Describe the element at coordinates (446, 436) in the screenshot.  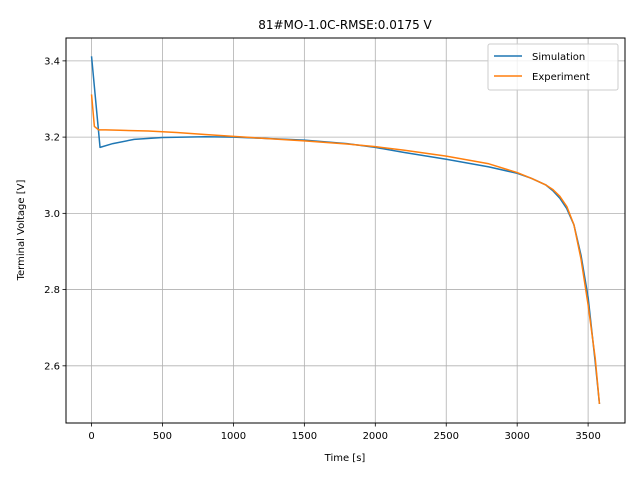
I see `x-tick-label: 2500` at that location.